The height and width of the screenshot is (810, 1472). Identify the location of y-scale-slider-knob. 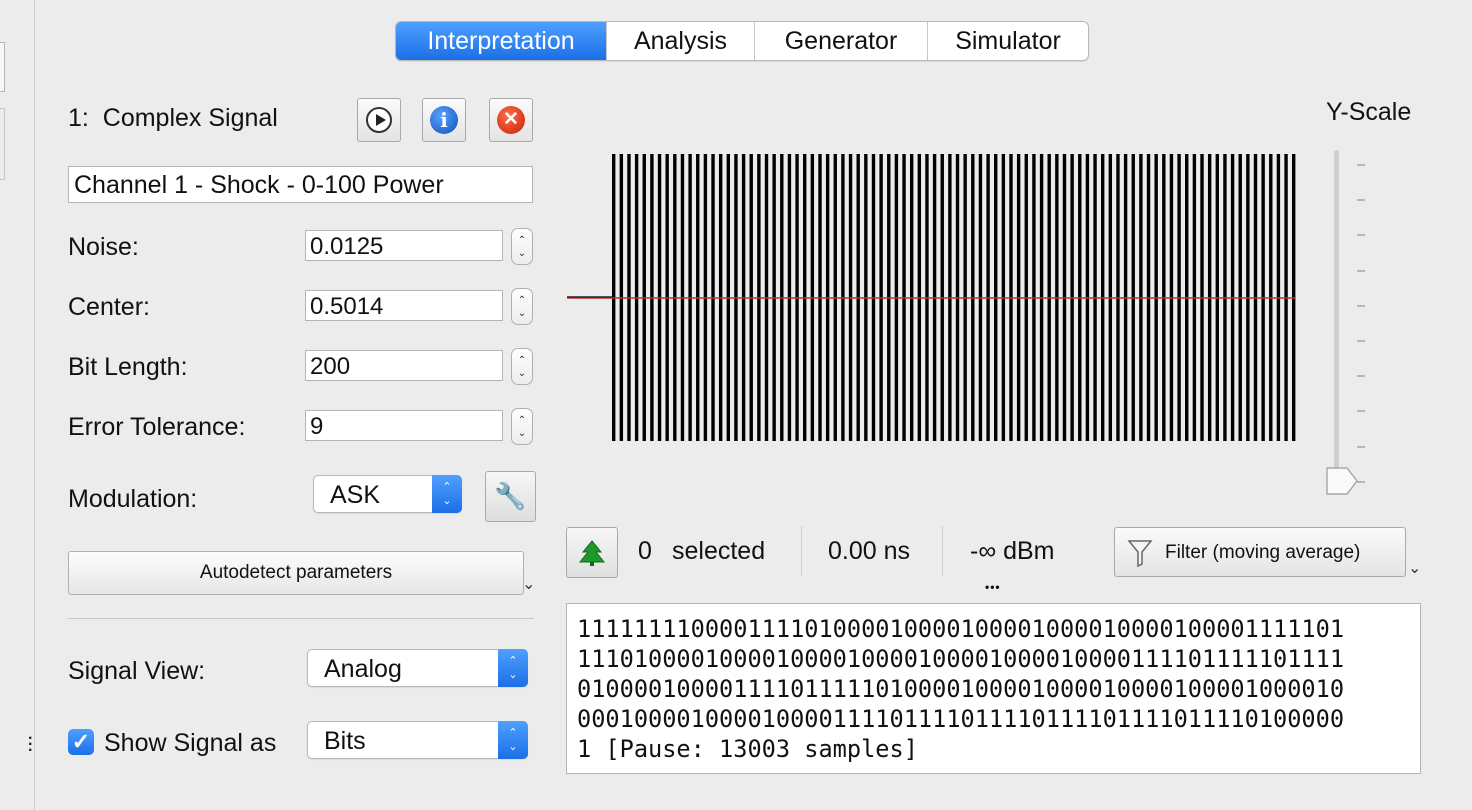
(1342, 481).